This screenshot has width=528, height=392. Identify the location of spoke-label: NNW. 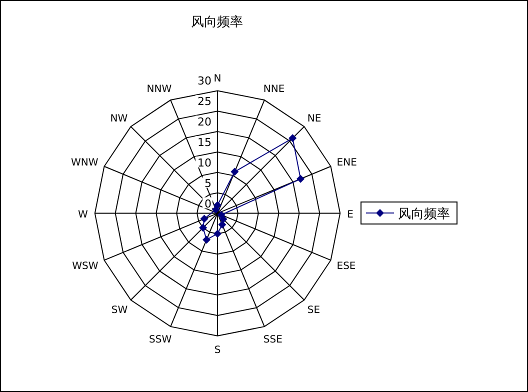
(159, 90).